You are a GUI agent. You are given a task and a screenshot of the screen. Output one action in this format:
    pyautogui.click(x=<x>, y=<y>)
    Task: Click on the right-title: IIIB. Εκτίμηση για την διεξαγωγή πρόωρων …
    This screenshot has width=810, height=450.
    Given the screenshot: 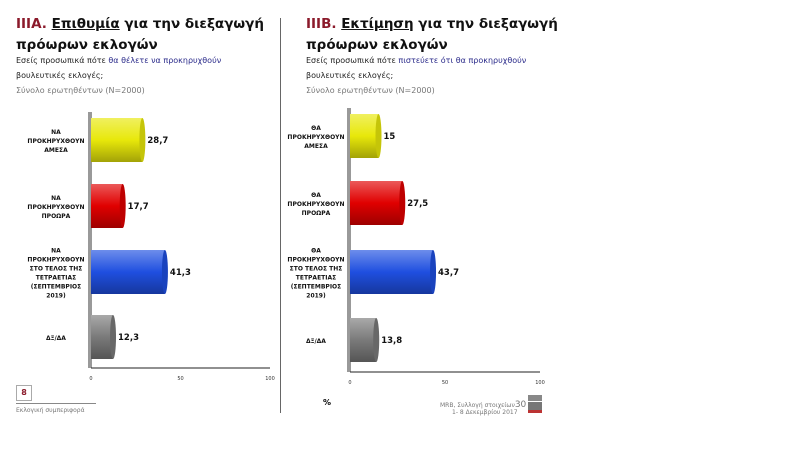 What is the action you would take?
    pyautogui.click(x=432, y=34)
    